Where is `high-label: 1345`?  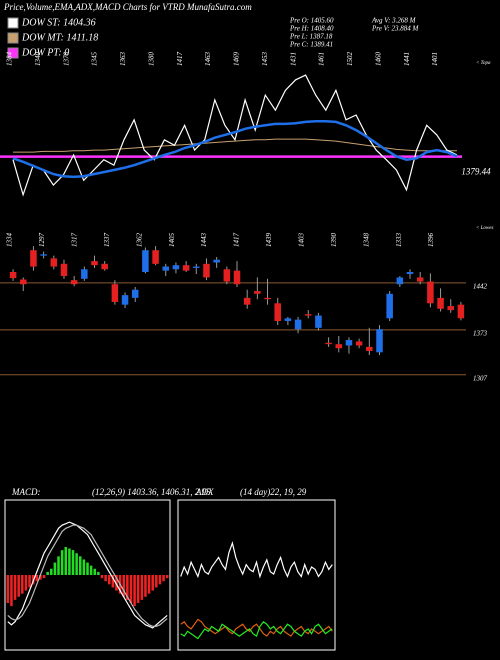 high-label: 1345 is located at coordinates (95, 59).